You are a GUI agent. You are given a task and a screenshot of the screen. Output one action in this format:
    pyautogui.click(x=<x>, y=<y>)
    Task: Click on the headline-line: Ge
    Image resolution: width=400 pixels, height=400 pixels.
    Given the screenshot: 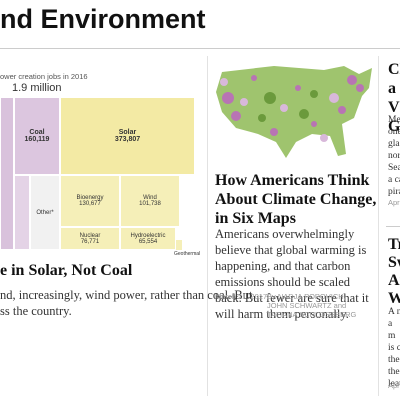 What is the action you would take?
    pyautogui.click(x=394, y=126)
    